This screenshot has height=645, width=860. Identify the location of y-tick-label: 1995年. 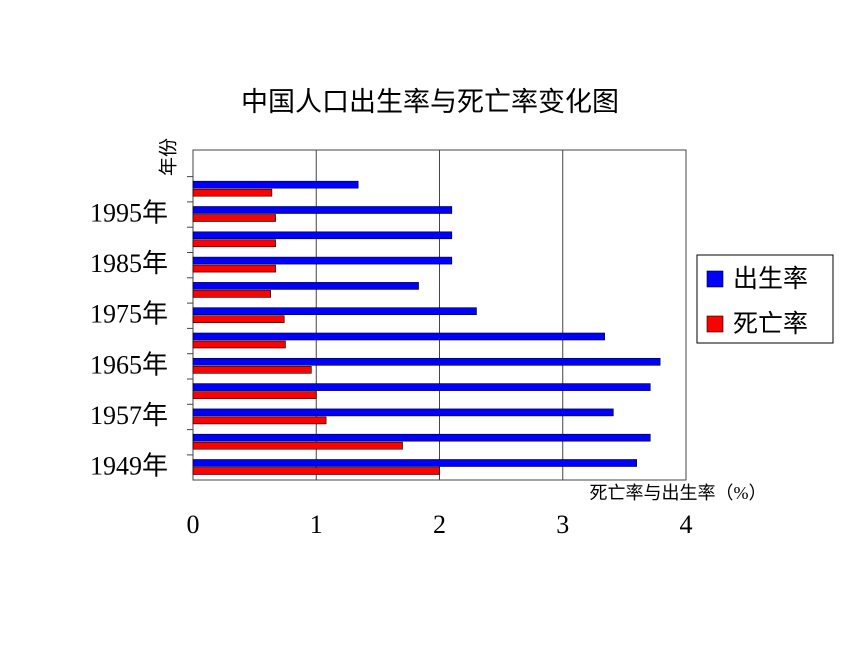
(129, 212).